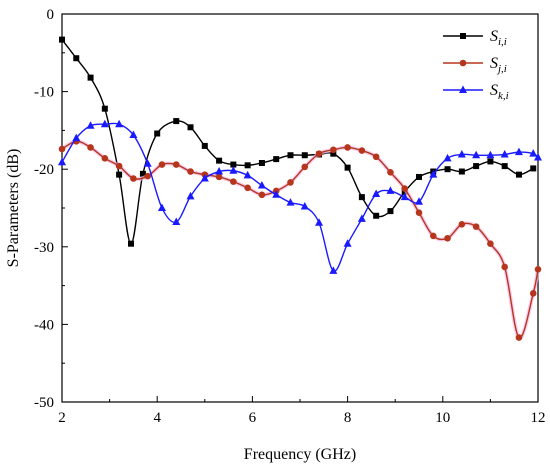 The width and height of the screenshot is (550, 468). What do you see at coordinates (44, 170) in the screenshot?
I see `y-tick-label: -20` at bounding box center [44, 170].